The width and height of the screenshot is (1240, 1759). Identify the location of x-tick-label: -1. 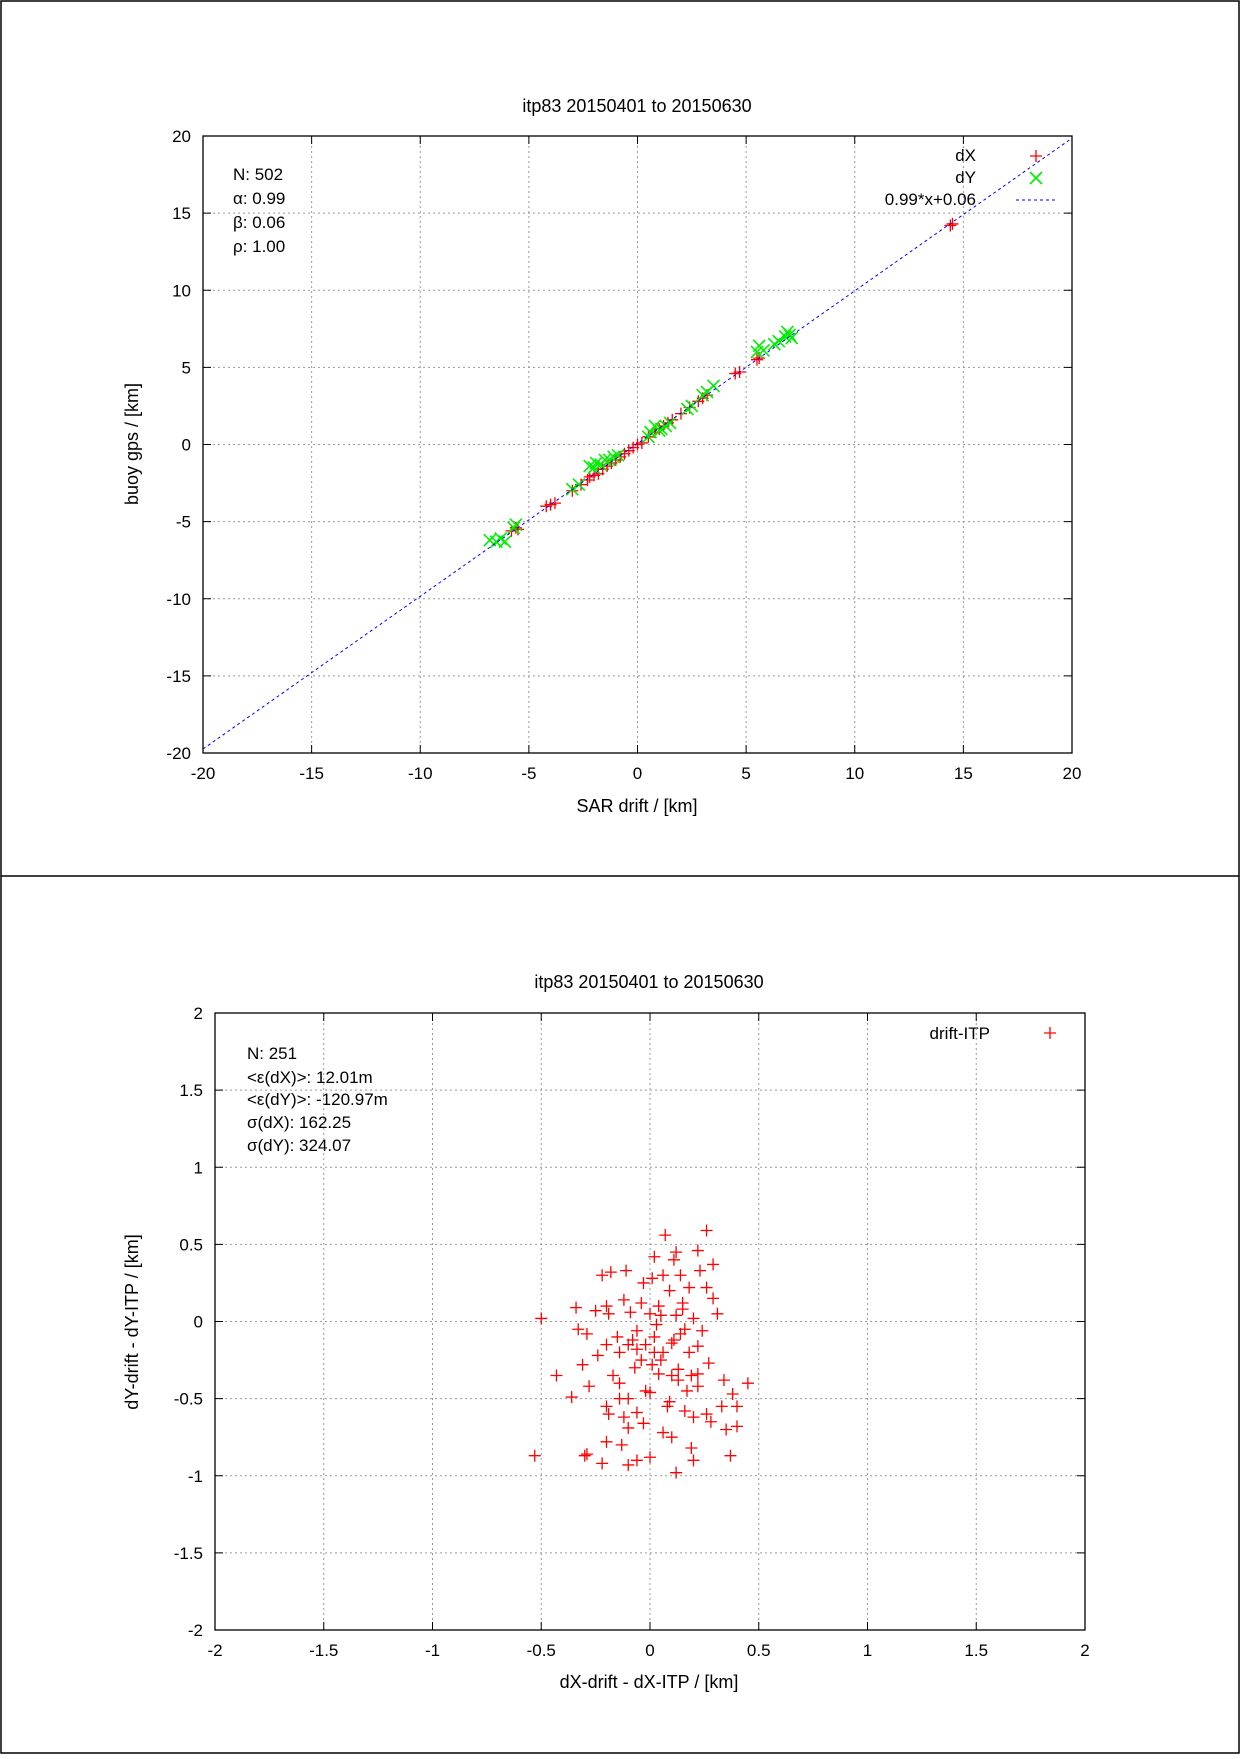
(432, 1650).